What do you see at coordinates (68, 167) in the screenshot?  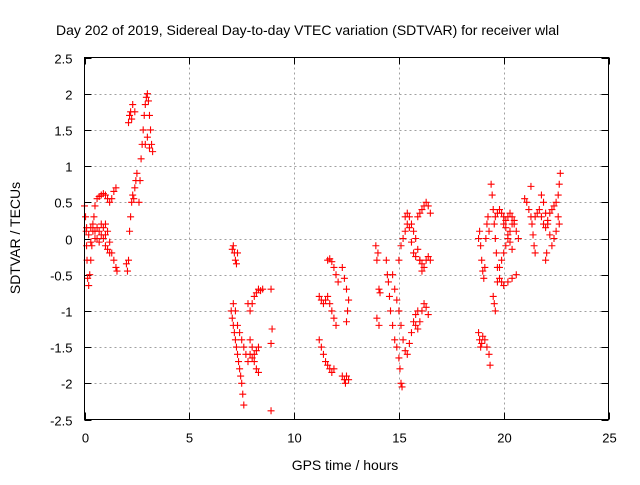 I see `y-tick-label: 1` at bounding box center [68, 167].